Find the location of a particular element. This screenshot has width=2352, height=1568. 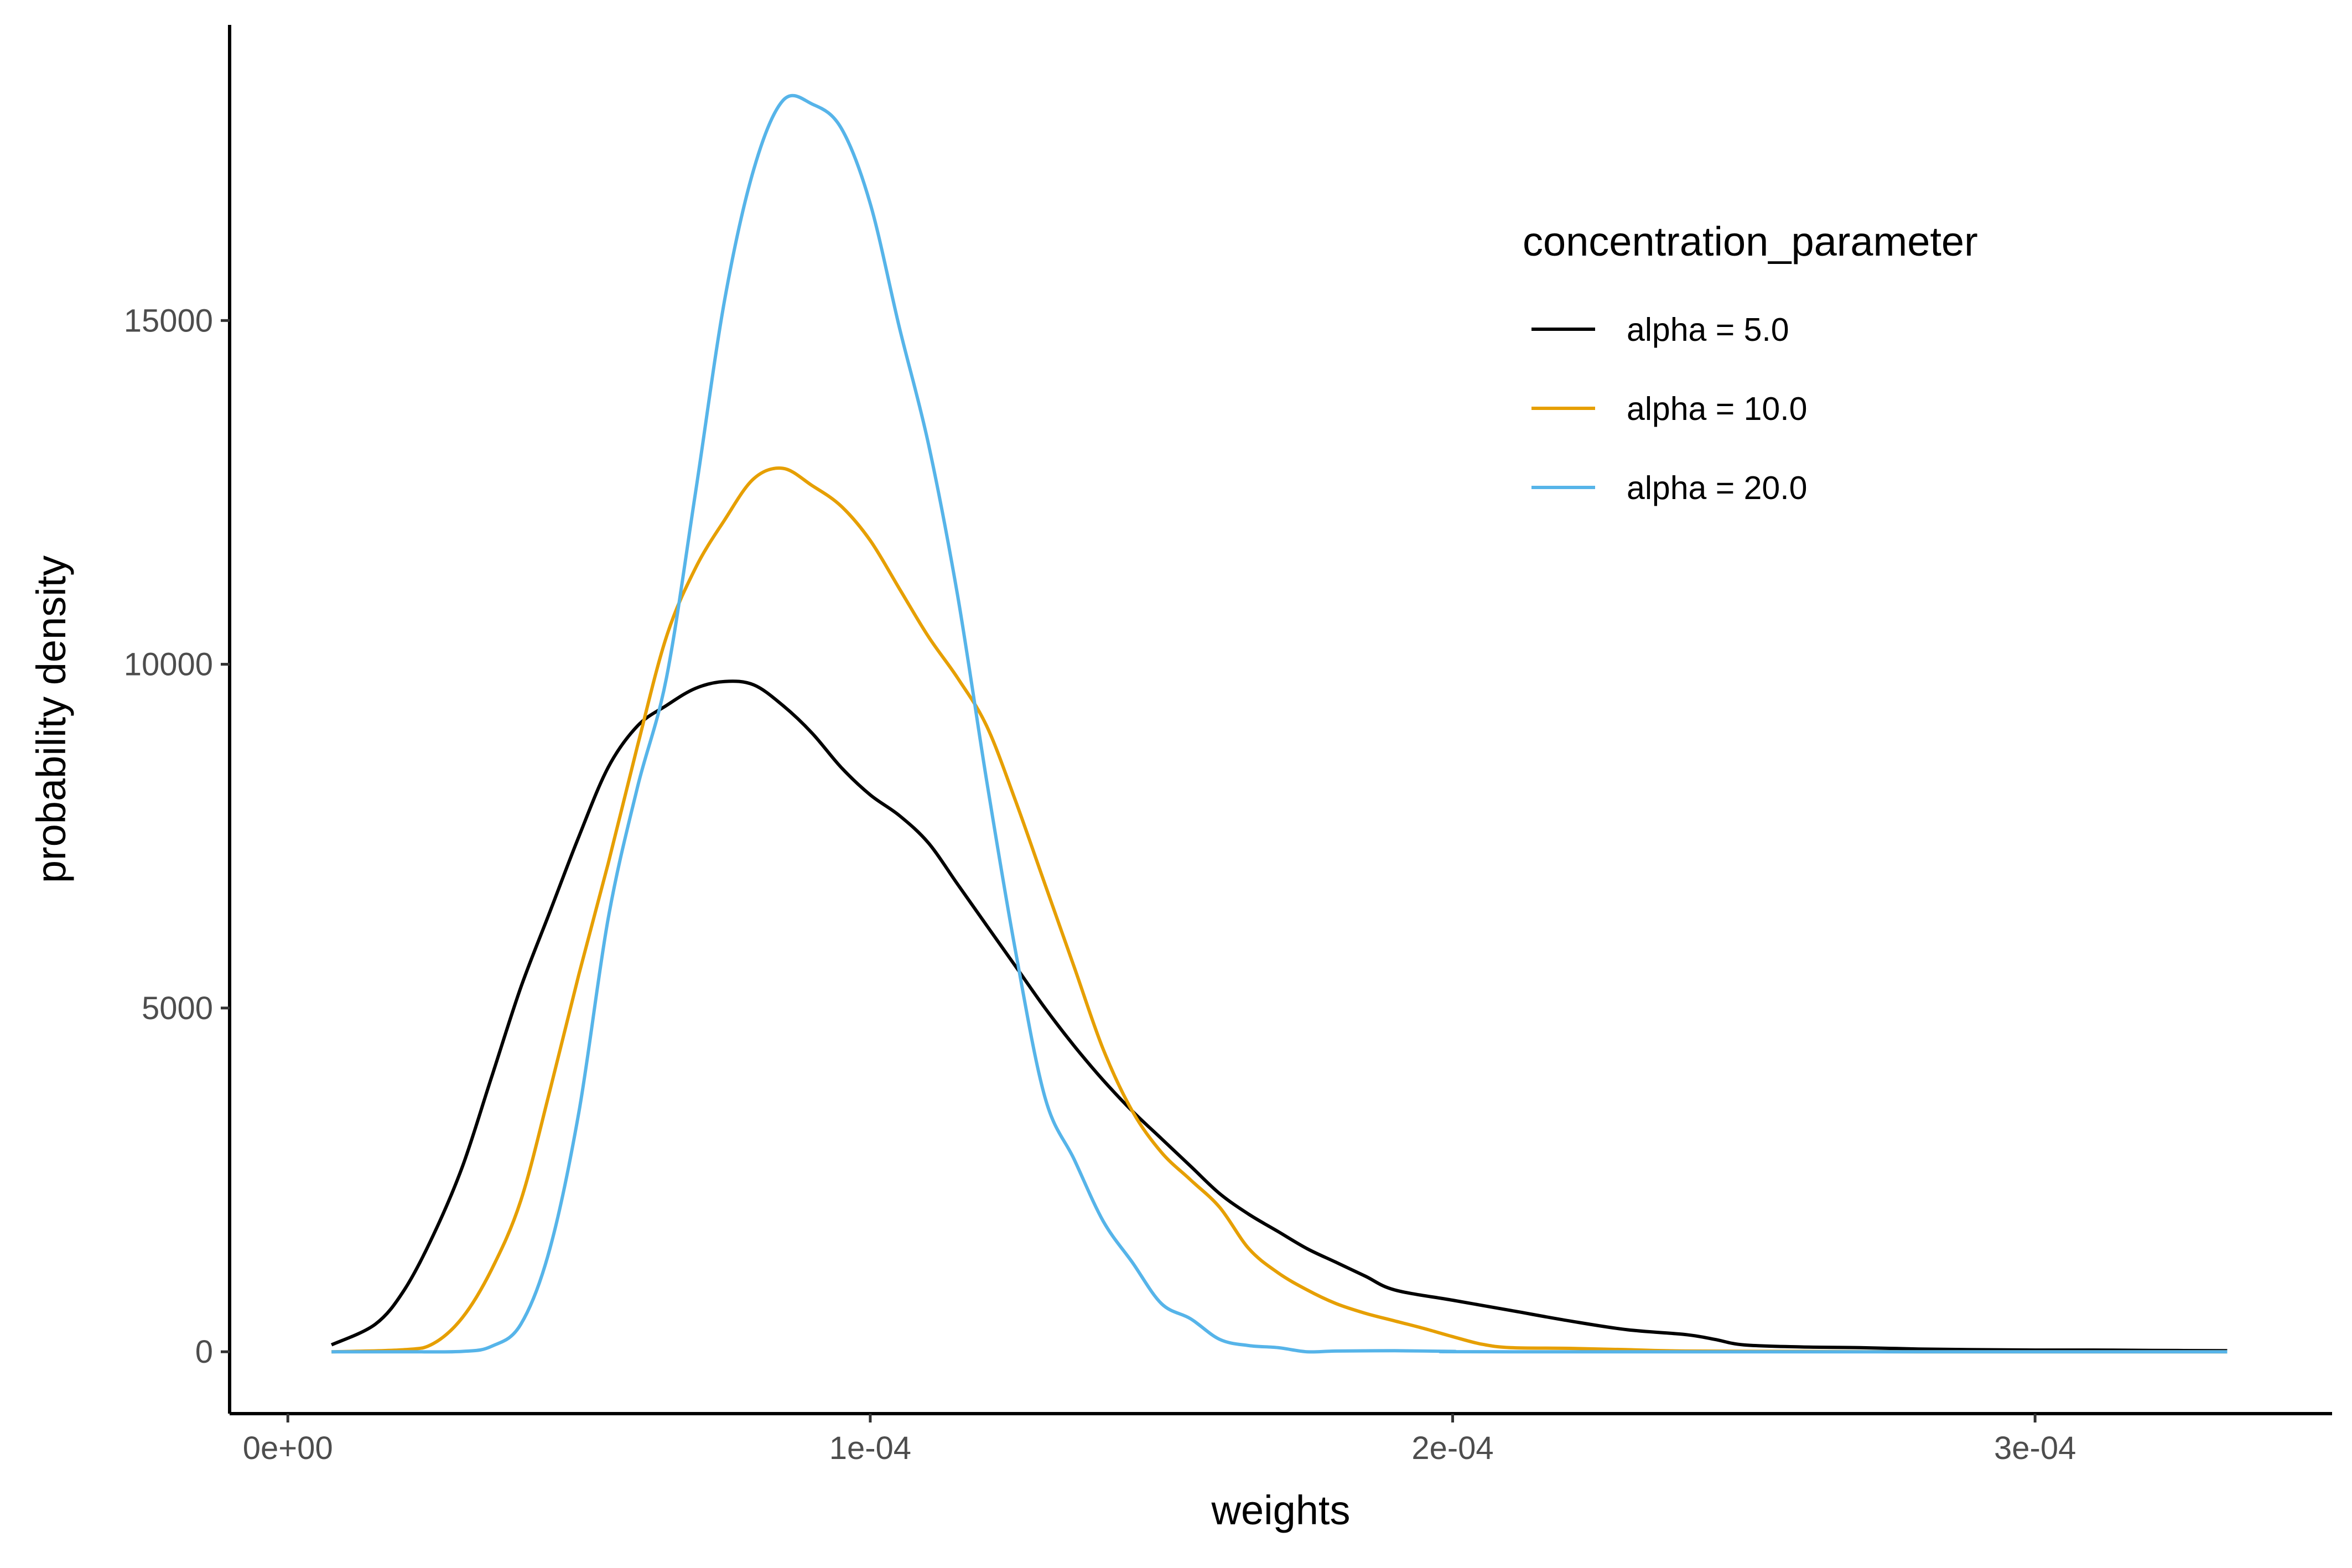

x-axis: 0e+00 1e-04 2e-04 3e-04 is located at coordinates (1281, 1439).